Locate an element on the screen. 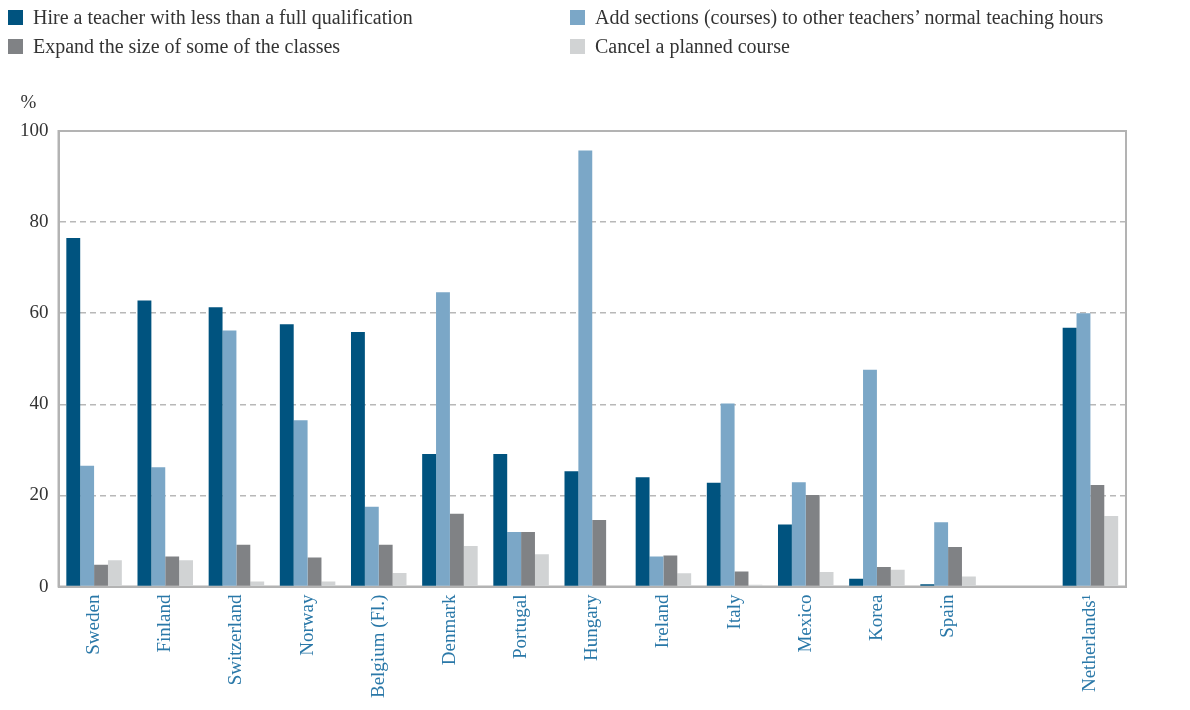 The image size is (1190, 710). x-tick-label: Ireland is located at coordinates (662, 621).